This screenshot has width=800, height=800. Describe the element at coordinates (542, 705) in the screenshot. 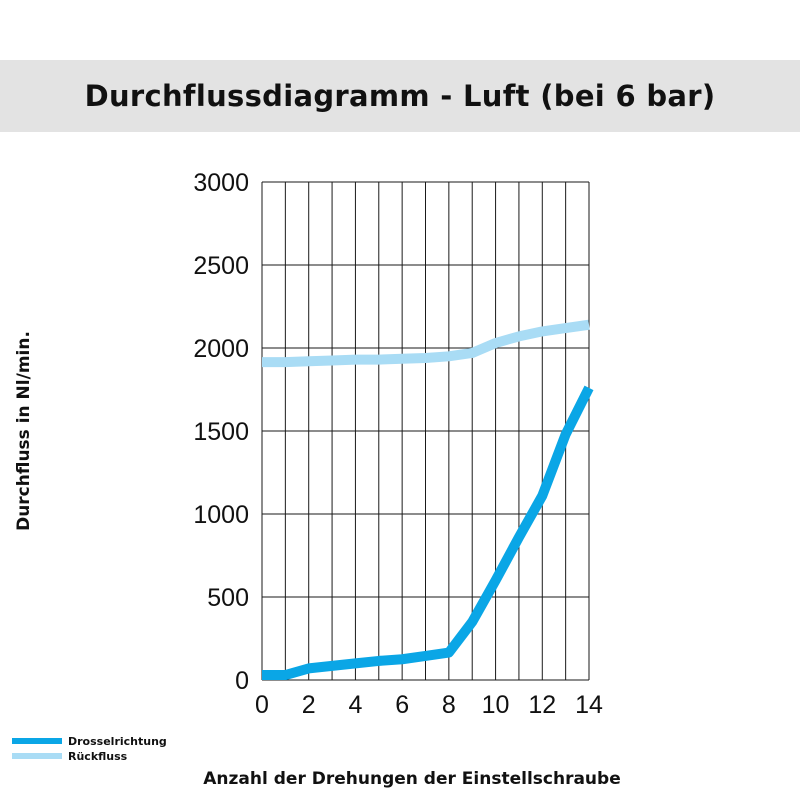

I see `x-tick-label: 12` at that location.